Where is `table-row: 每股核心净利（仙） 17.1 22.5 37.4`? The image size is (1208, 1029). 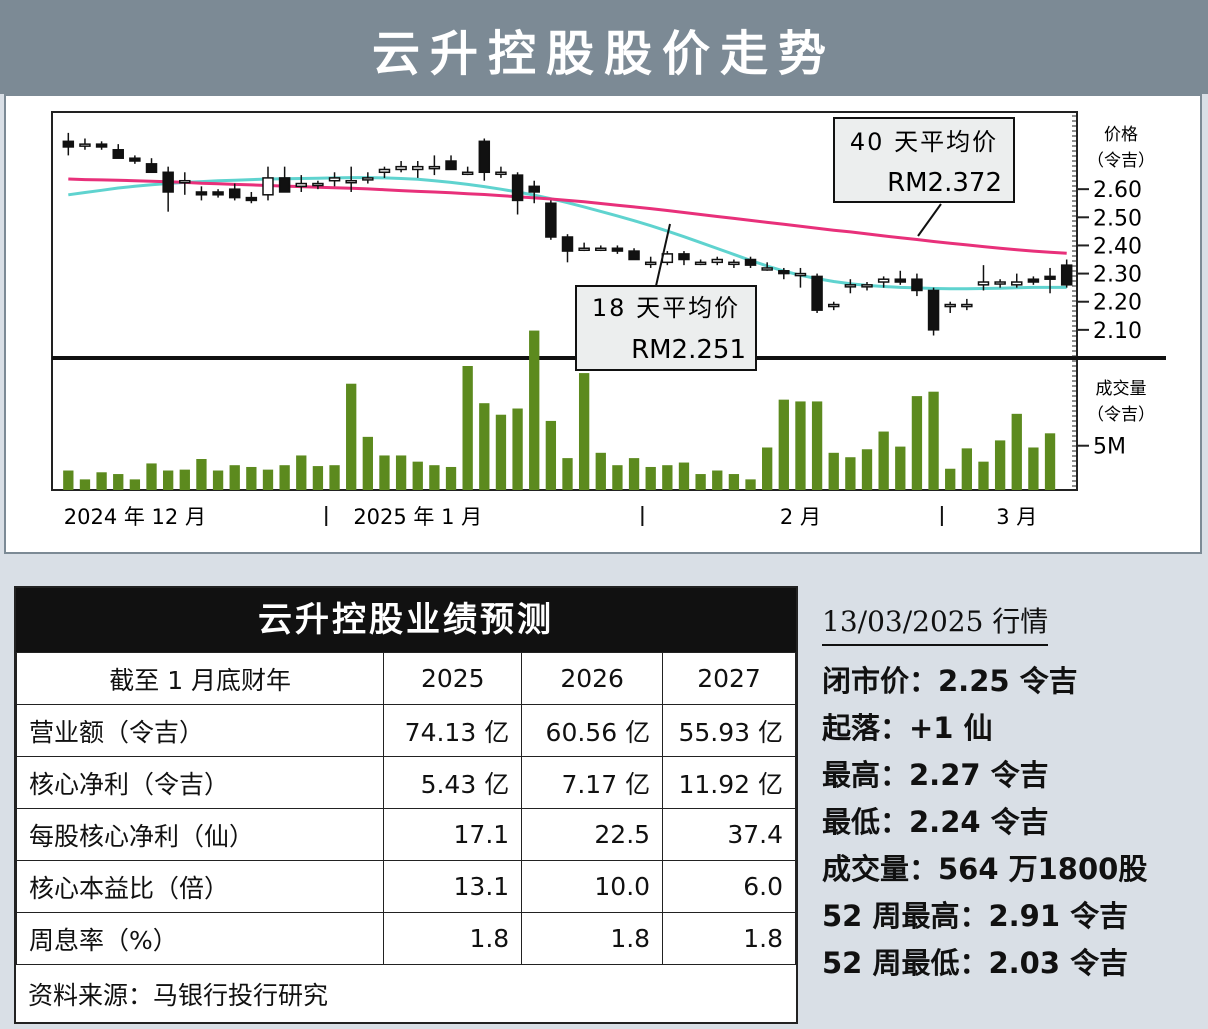
table-row: 每股核心净利（仙） 17.1 22.5 37.4 is located at coordinates (405, 834).